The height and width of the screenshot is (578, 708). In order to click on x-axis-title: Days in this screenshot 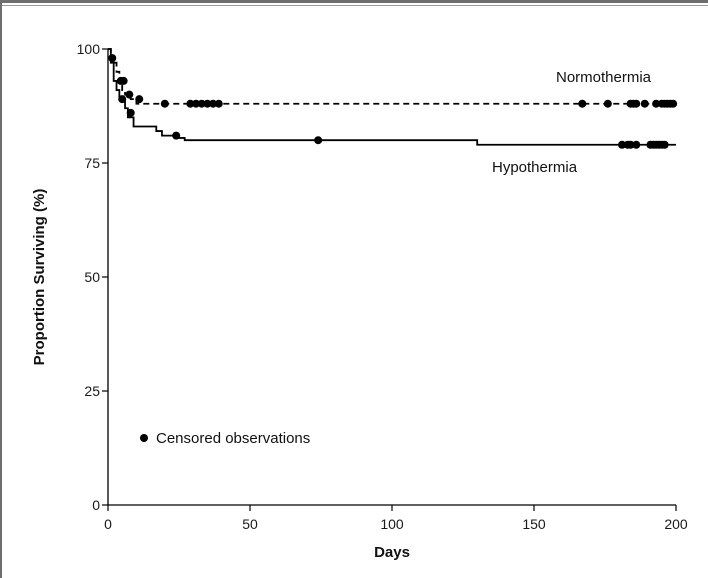, I will do `click(392, 552)`.